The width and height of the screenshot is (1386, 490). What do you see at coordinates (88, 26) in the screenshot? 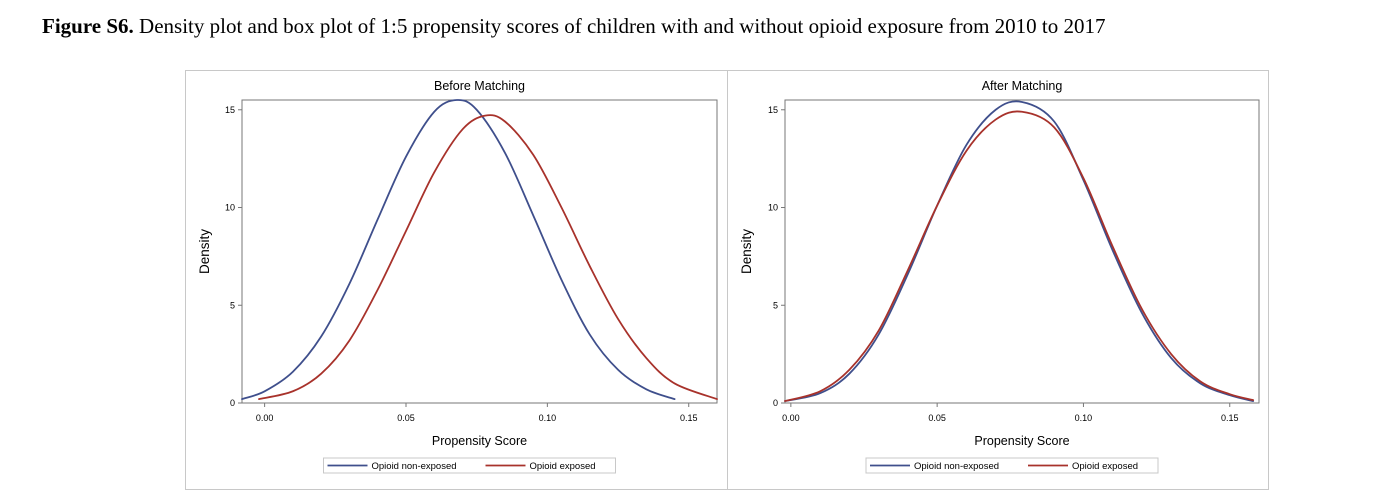
I see `figure-label: Figure S6.` at bounding box center [88, 26].